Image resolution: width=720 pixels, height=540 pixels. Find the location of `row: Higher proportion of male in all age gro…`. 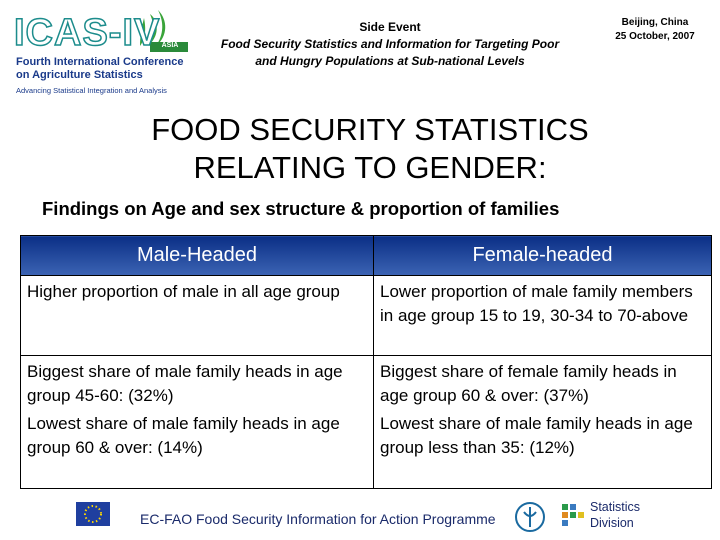

row: Higher proportion of male in all age gro… is located at coordinates (366, 315).